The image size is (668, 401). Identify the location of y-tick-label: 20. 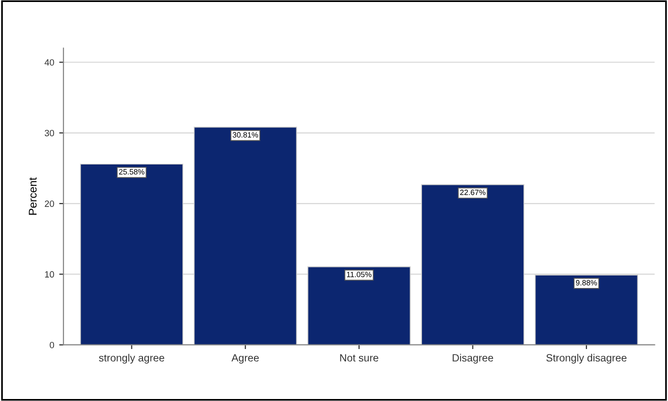
(49, 203).